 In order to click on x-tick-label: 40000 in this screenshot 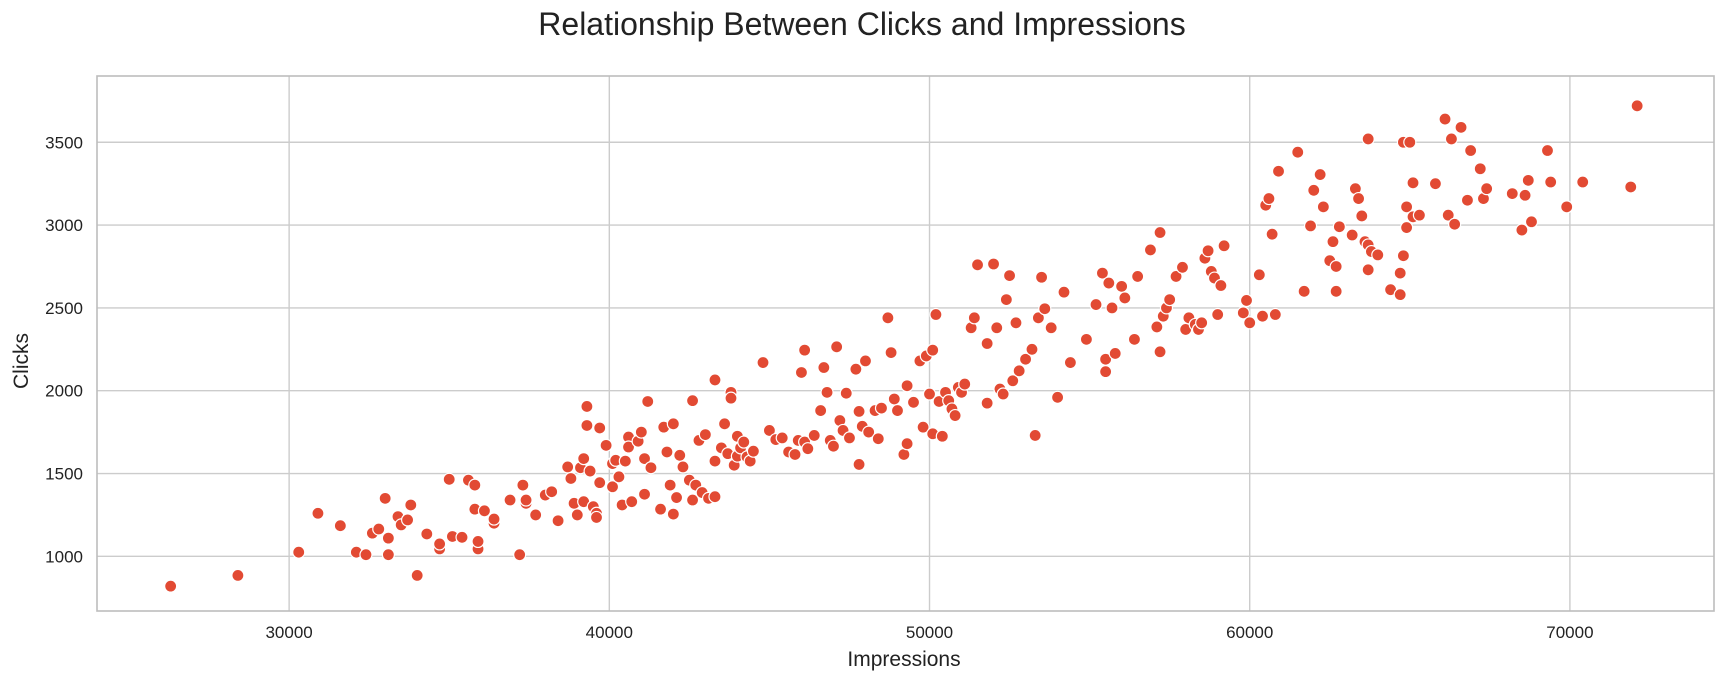, I will do `click(609, 632)`.